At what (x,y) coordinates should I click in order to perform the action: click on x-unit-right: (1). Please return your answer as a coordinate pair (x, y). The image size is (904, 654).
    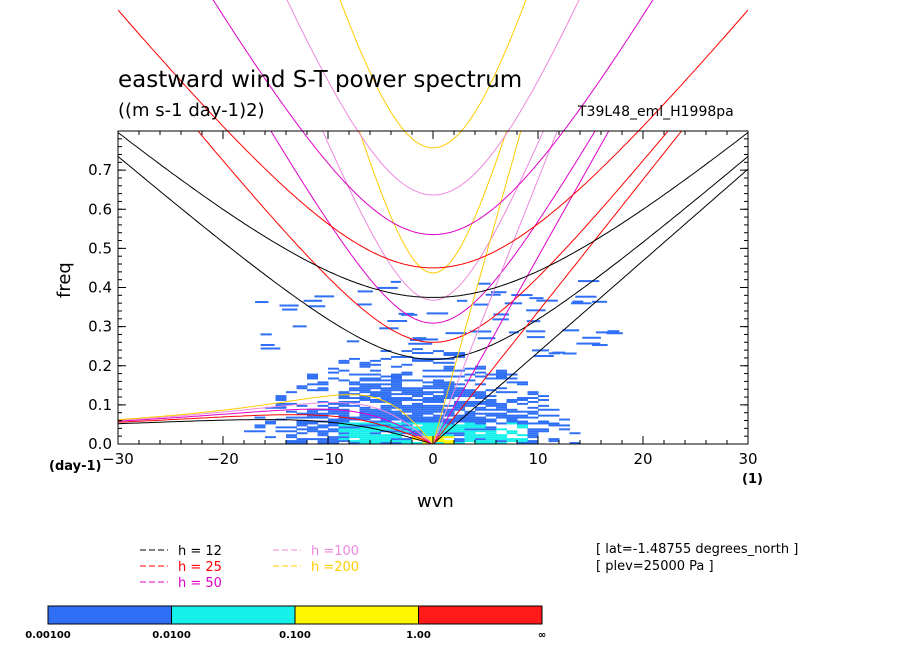
    Looking at the image, I should click on (752, 479).